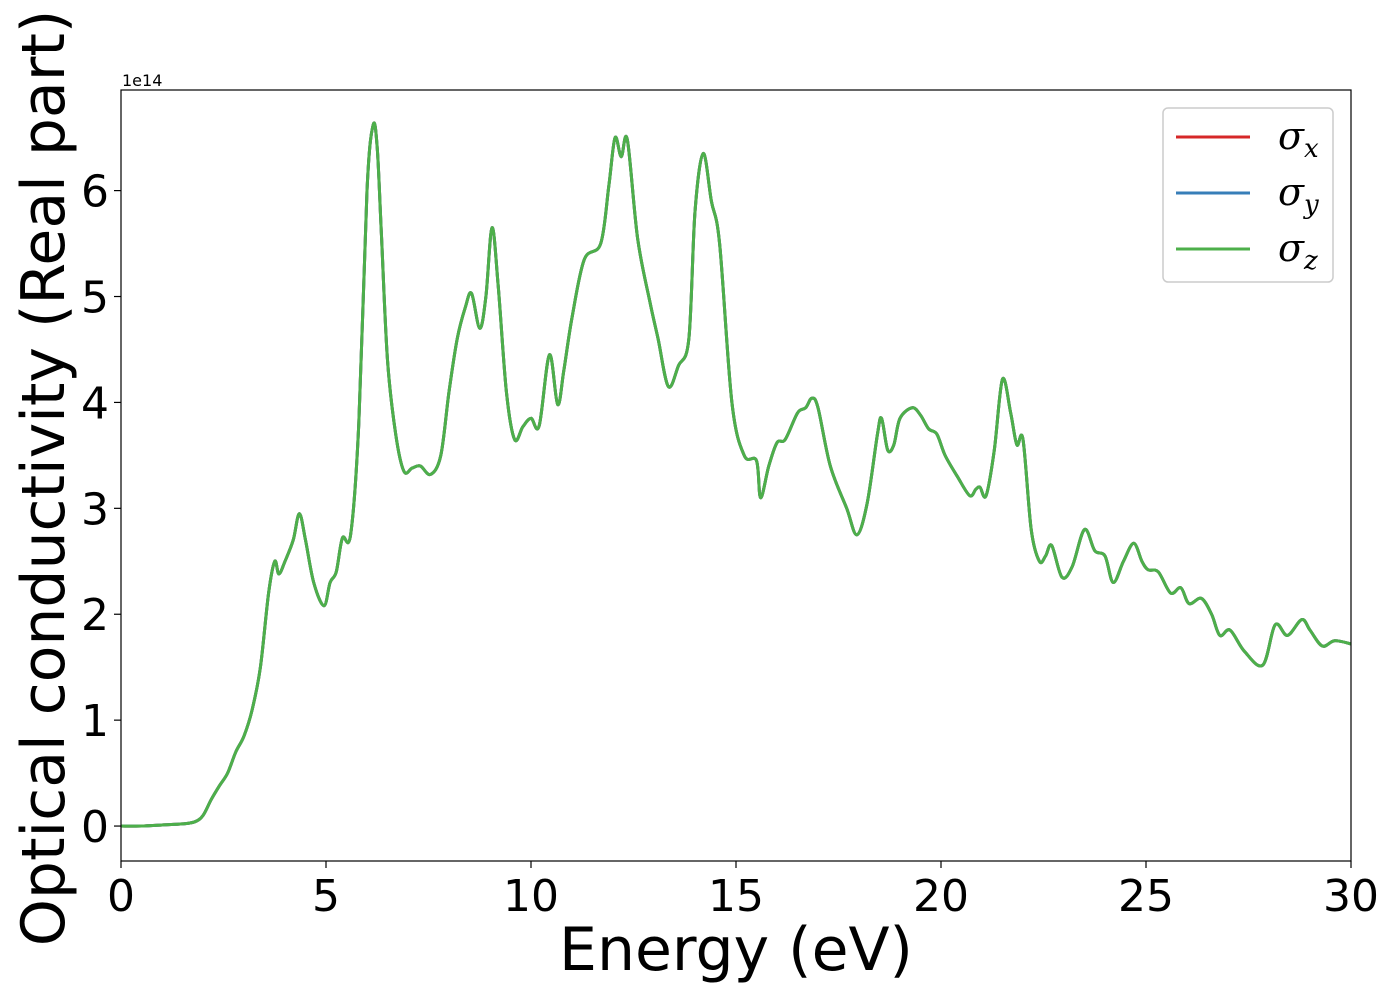 The image size is (1400, 1000). I want to click on x-tick-label: 10, so click(531, 896).